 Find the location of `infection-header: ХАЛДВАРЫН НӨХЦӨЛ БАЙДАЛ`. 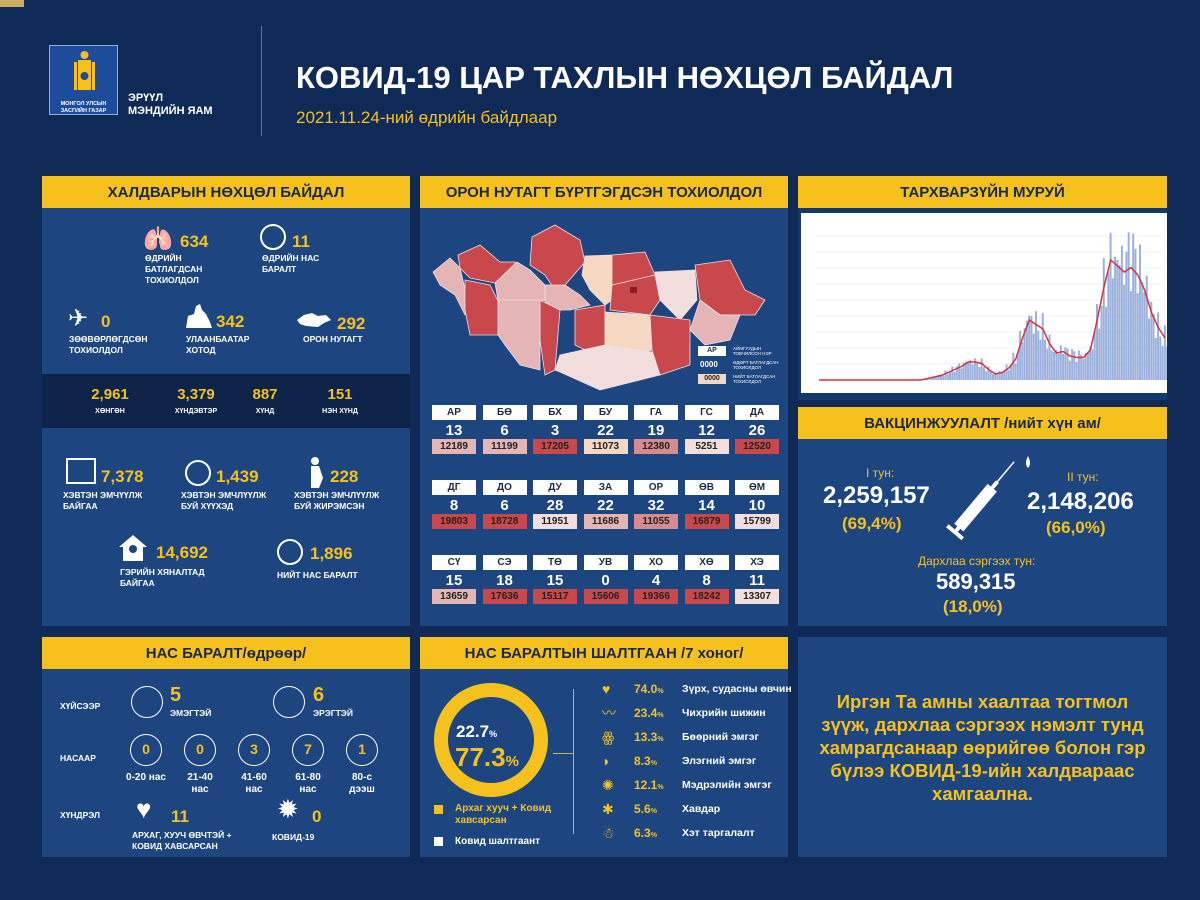

infection-header: ХАЛДВАРЫН НӨХЦӨЛ БАЙДАЛ is located at coordinates (226, 192).